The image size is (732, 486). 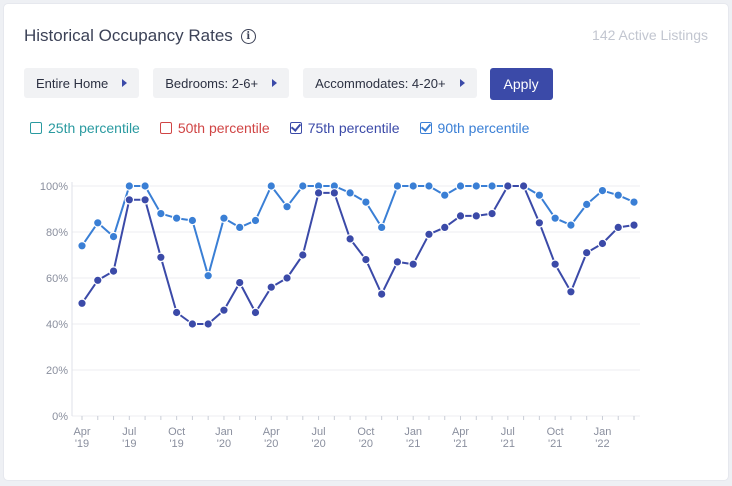 What do you see at coordinates (390, 83) in the screenshot?
I see `accommodates-dropdown: Accommodates: 4-20+` at bounding box center [390, 83].